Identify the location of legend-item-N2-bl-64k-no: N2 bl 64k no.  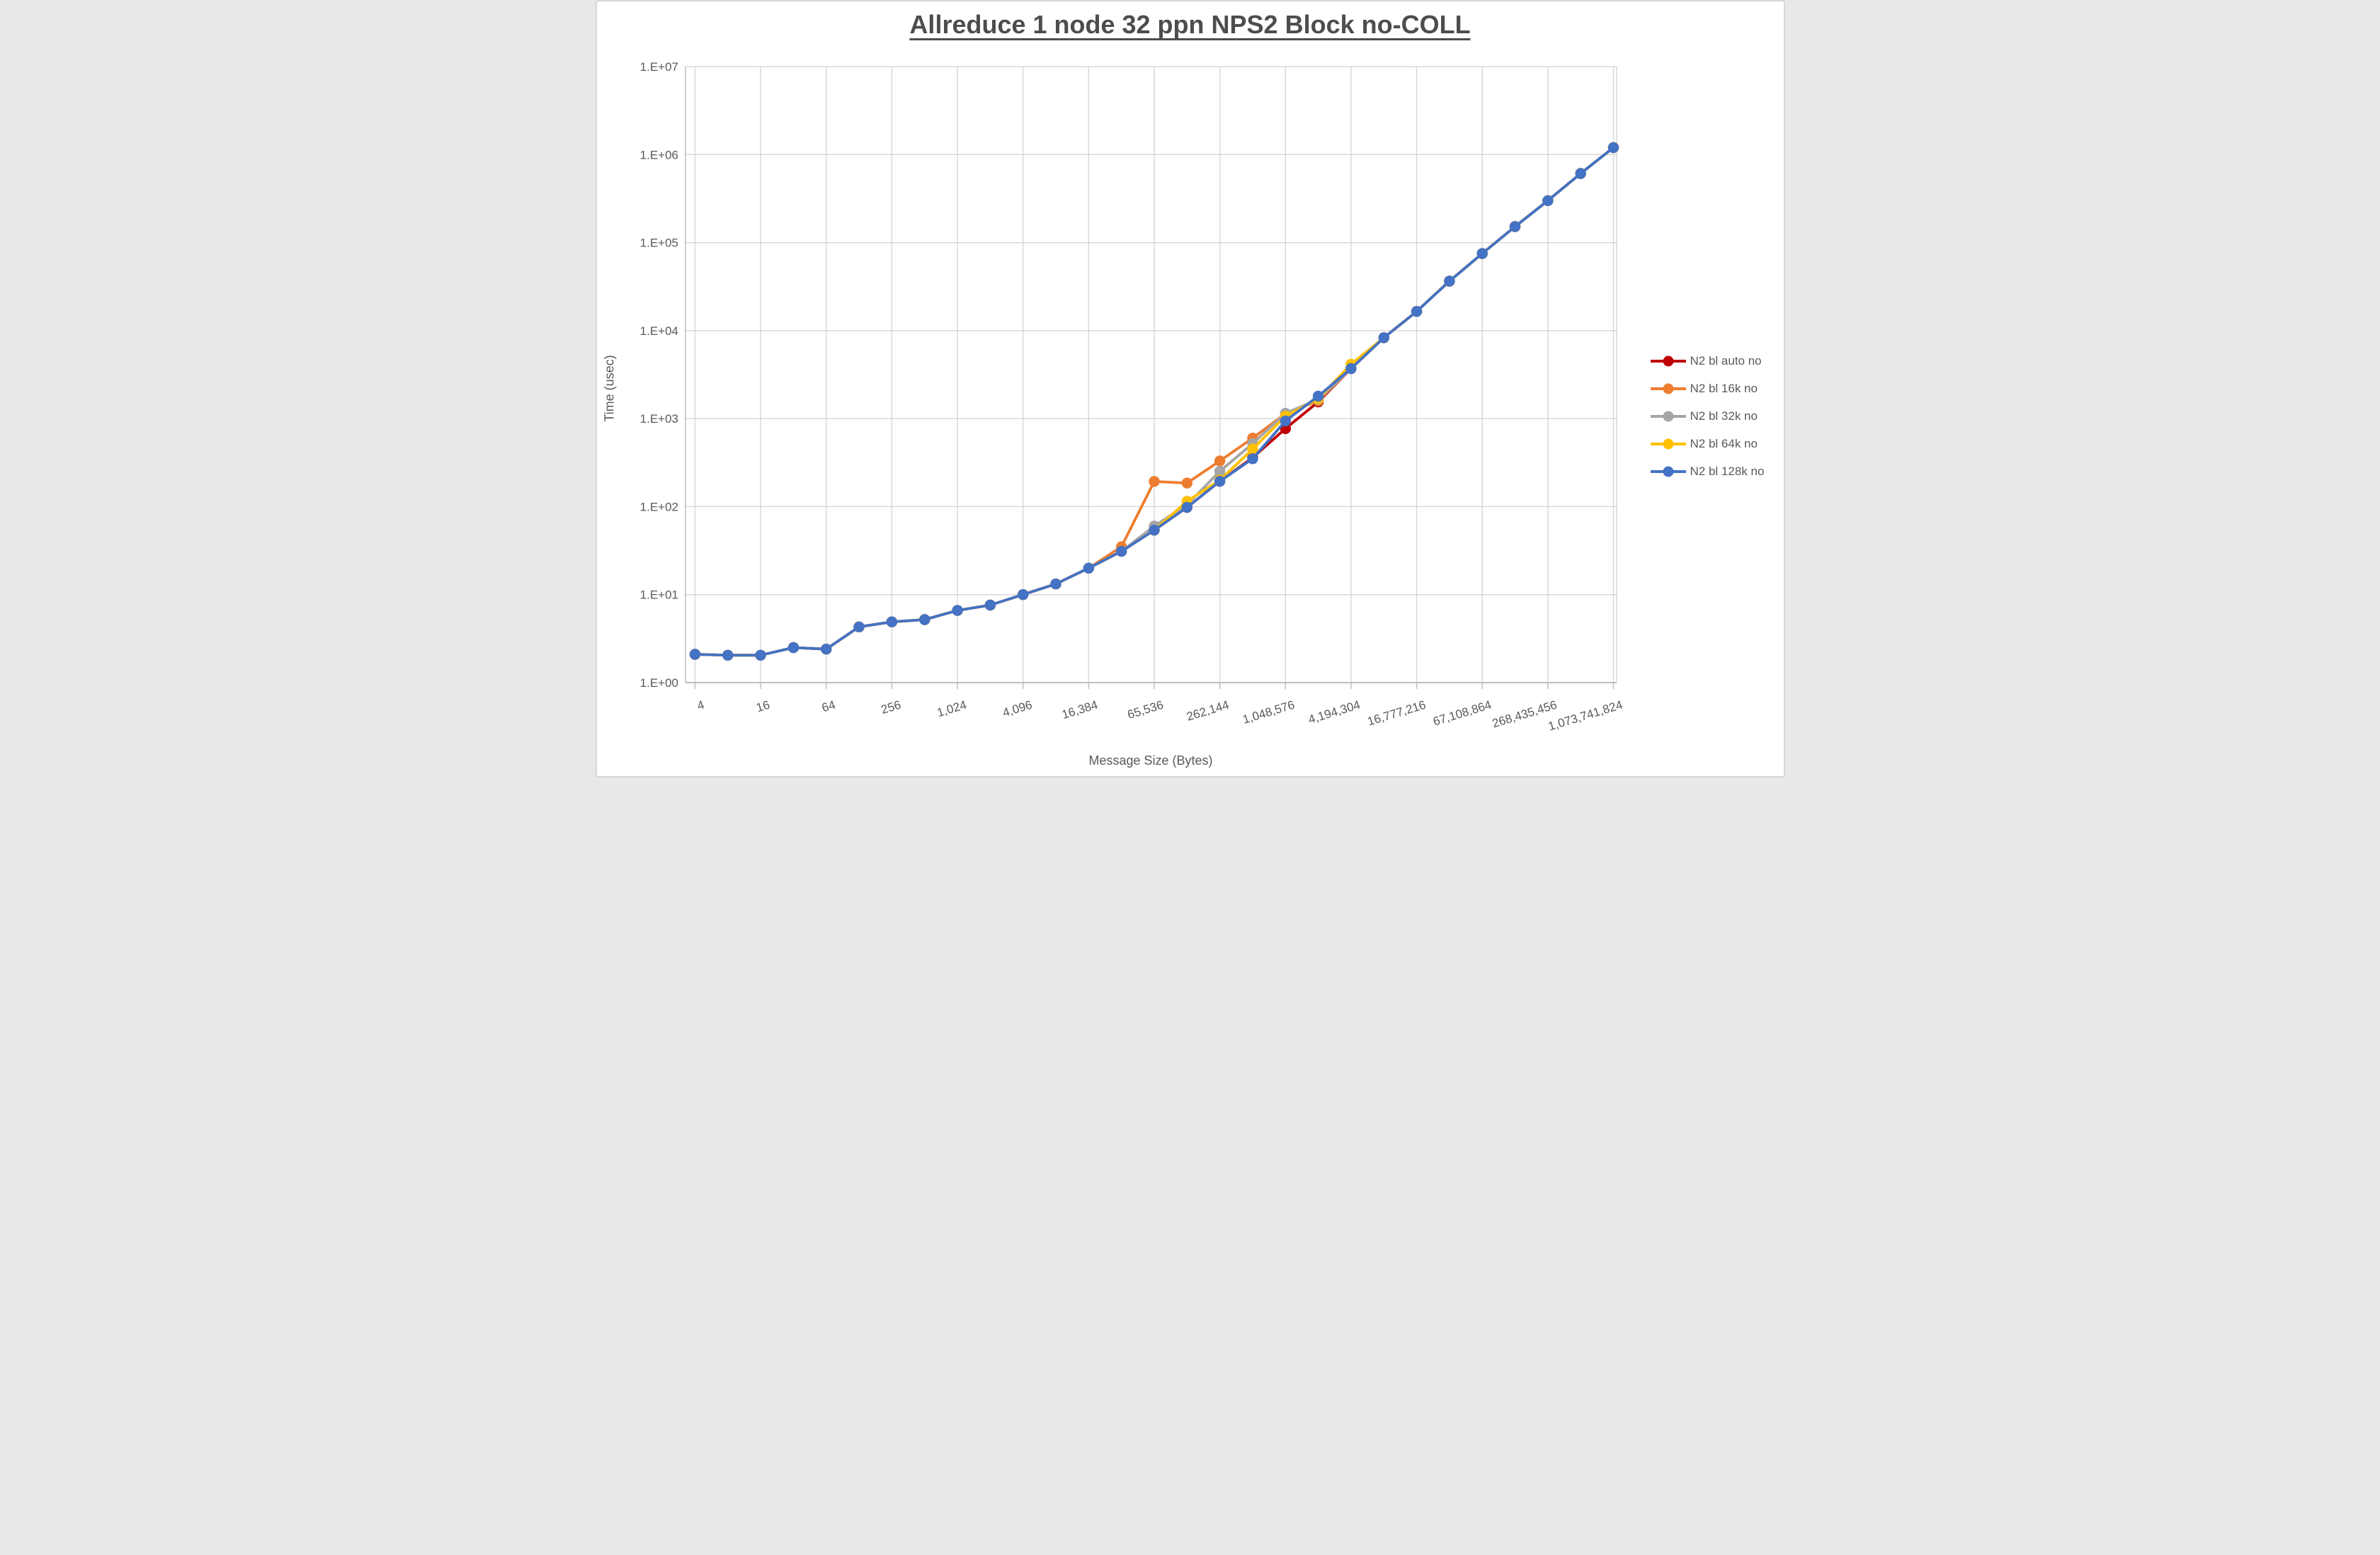
(1707, 443).